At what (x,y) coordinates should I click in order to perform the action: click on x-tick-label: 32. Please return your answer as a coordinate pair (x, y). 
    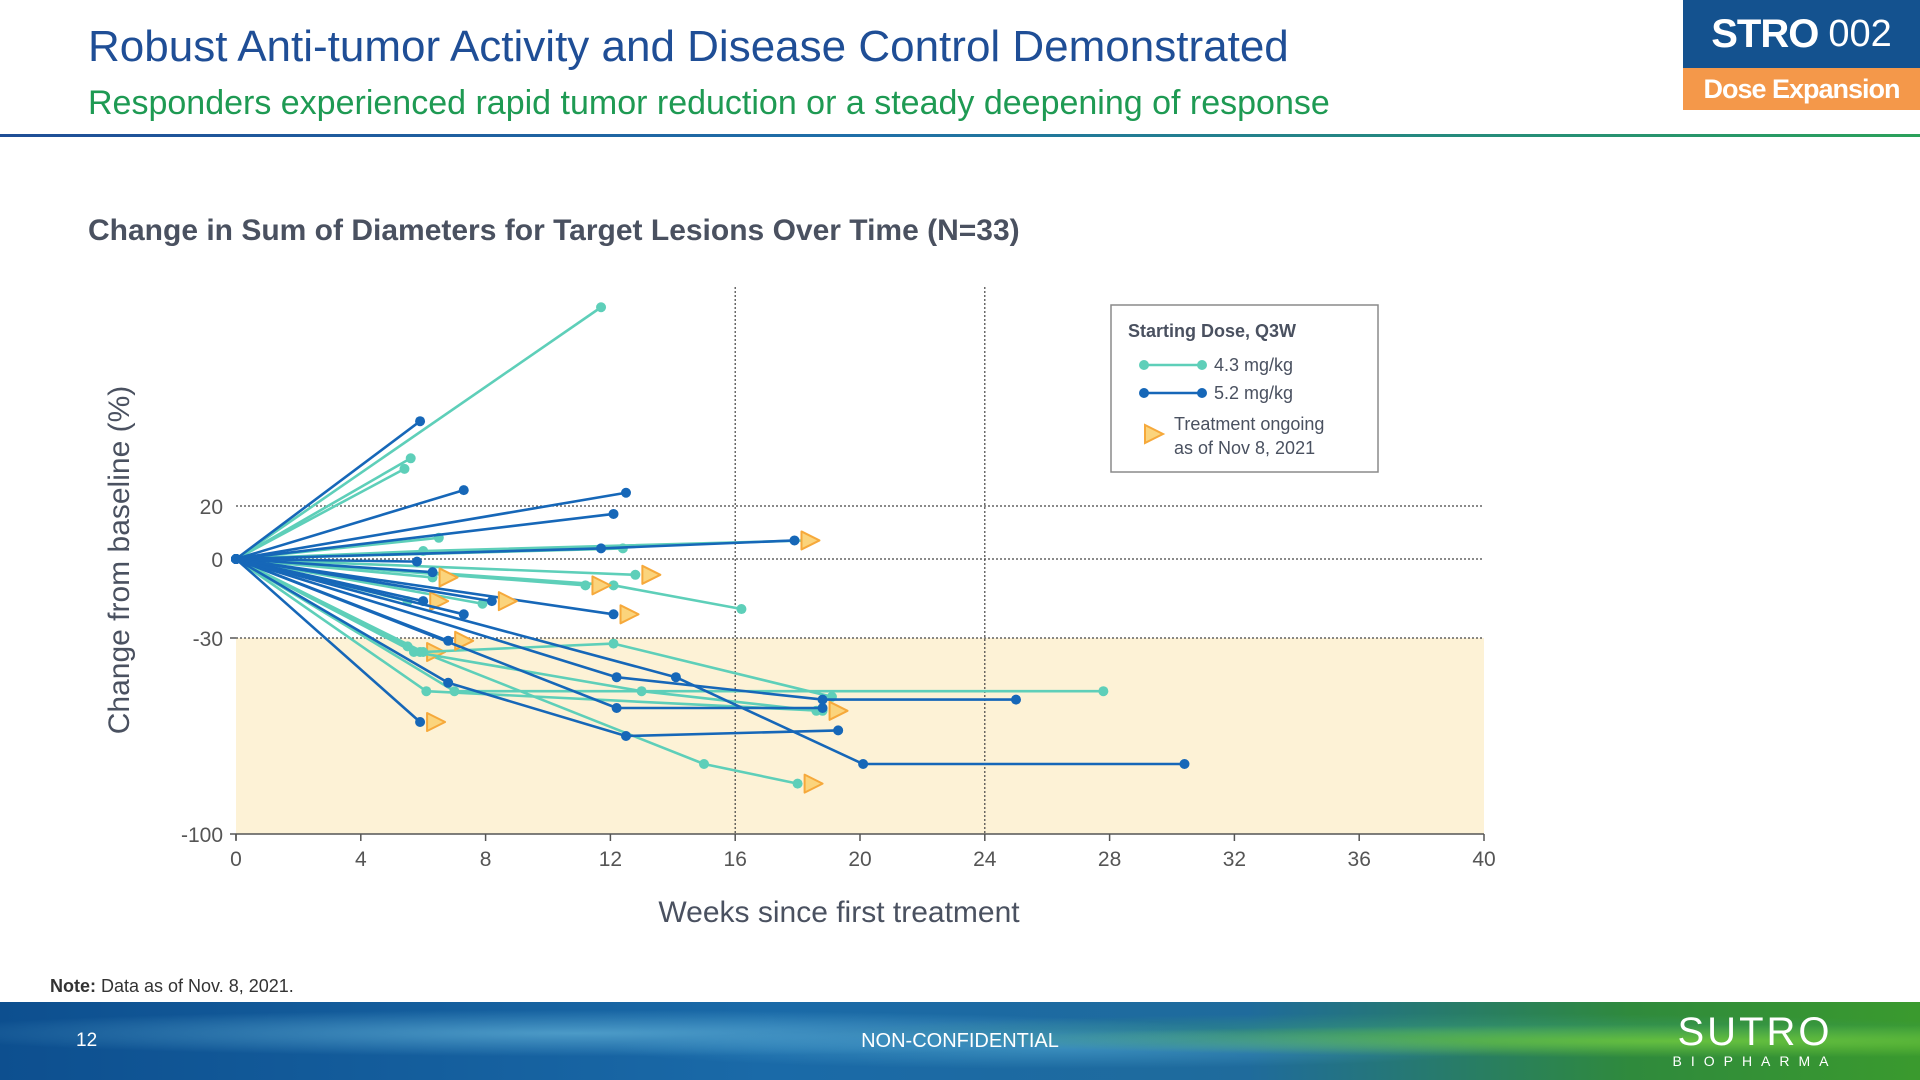
    Looking at the image, I should click on (1234, 859).